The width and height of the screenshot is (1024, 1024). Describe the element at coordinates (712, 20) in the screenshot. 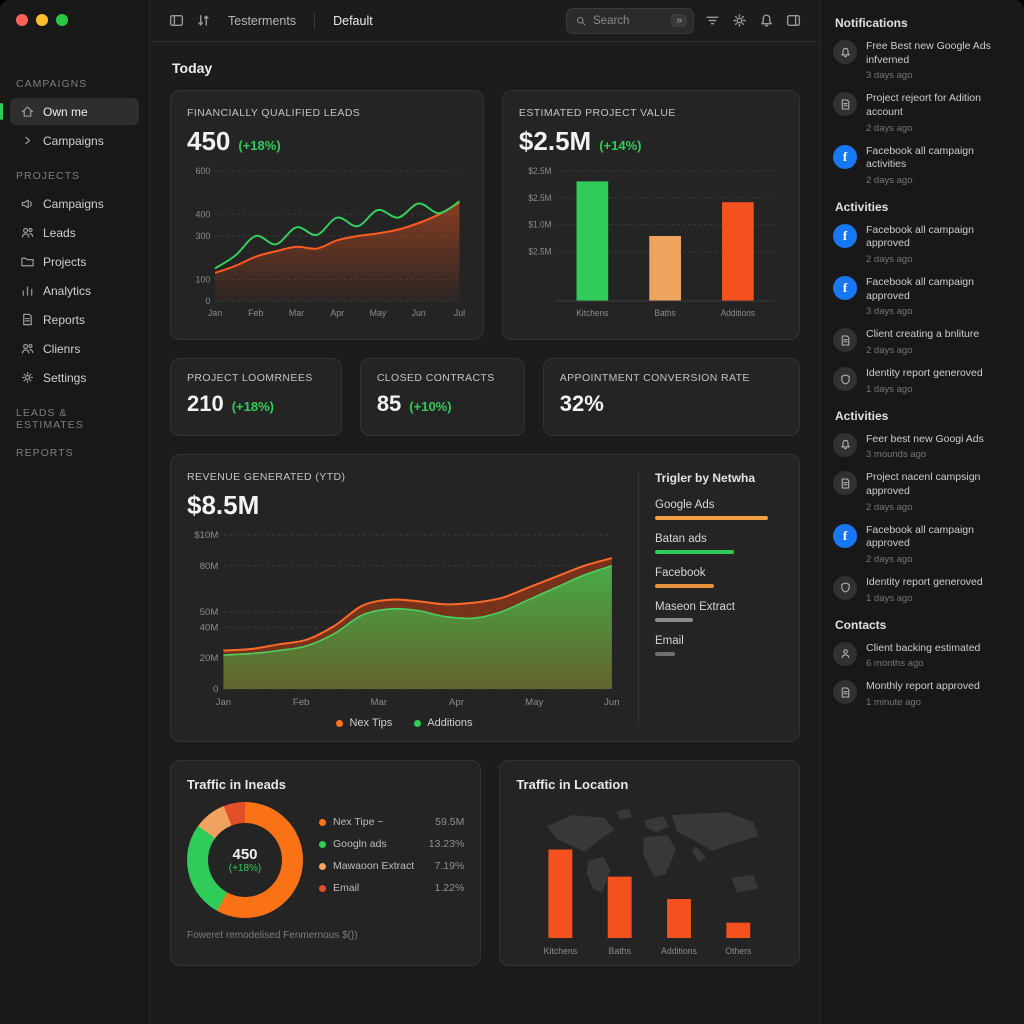

I see `filter-icon` at that location.